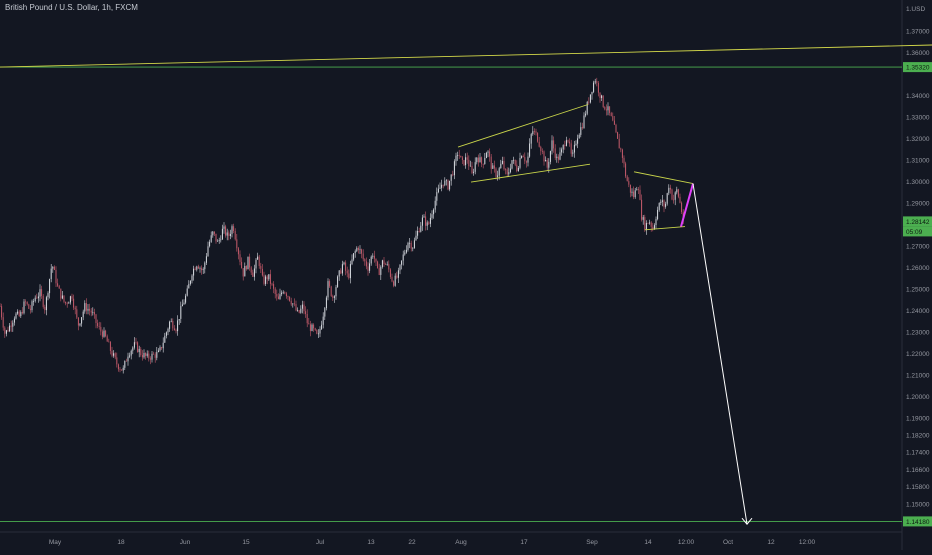 This screenshot has height=555, width=932. I want to click on price-tick-label: 1.33000, so click(918, 117).